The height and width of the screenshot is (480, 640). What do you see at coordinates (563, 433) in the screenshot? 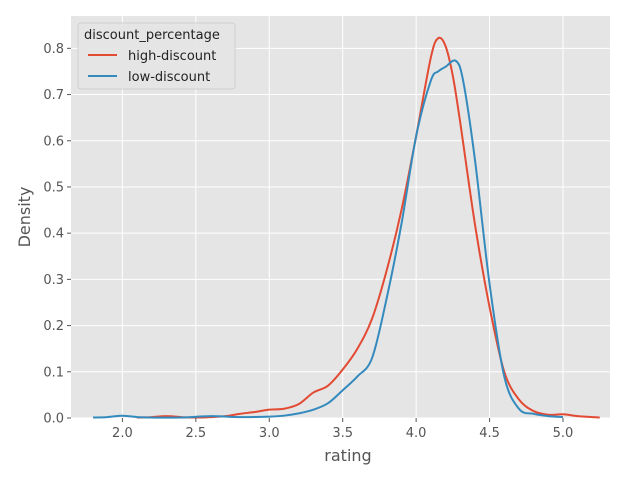
I see `x-tick-label: 5.0` at bounding box center [563, 433].